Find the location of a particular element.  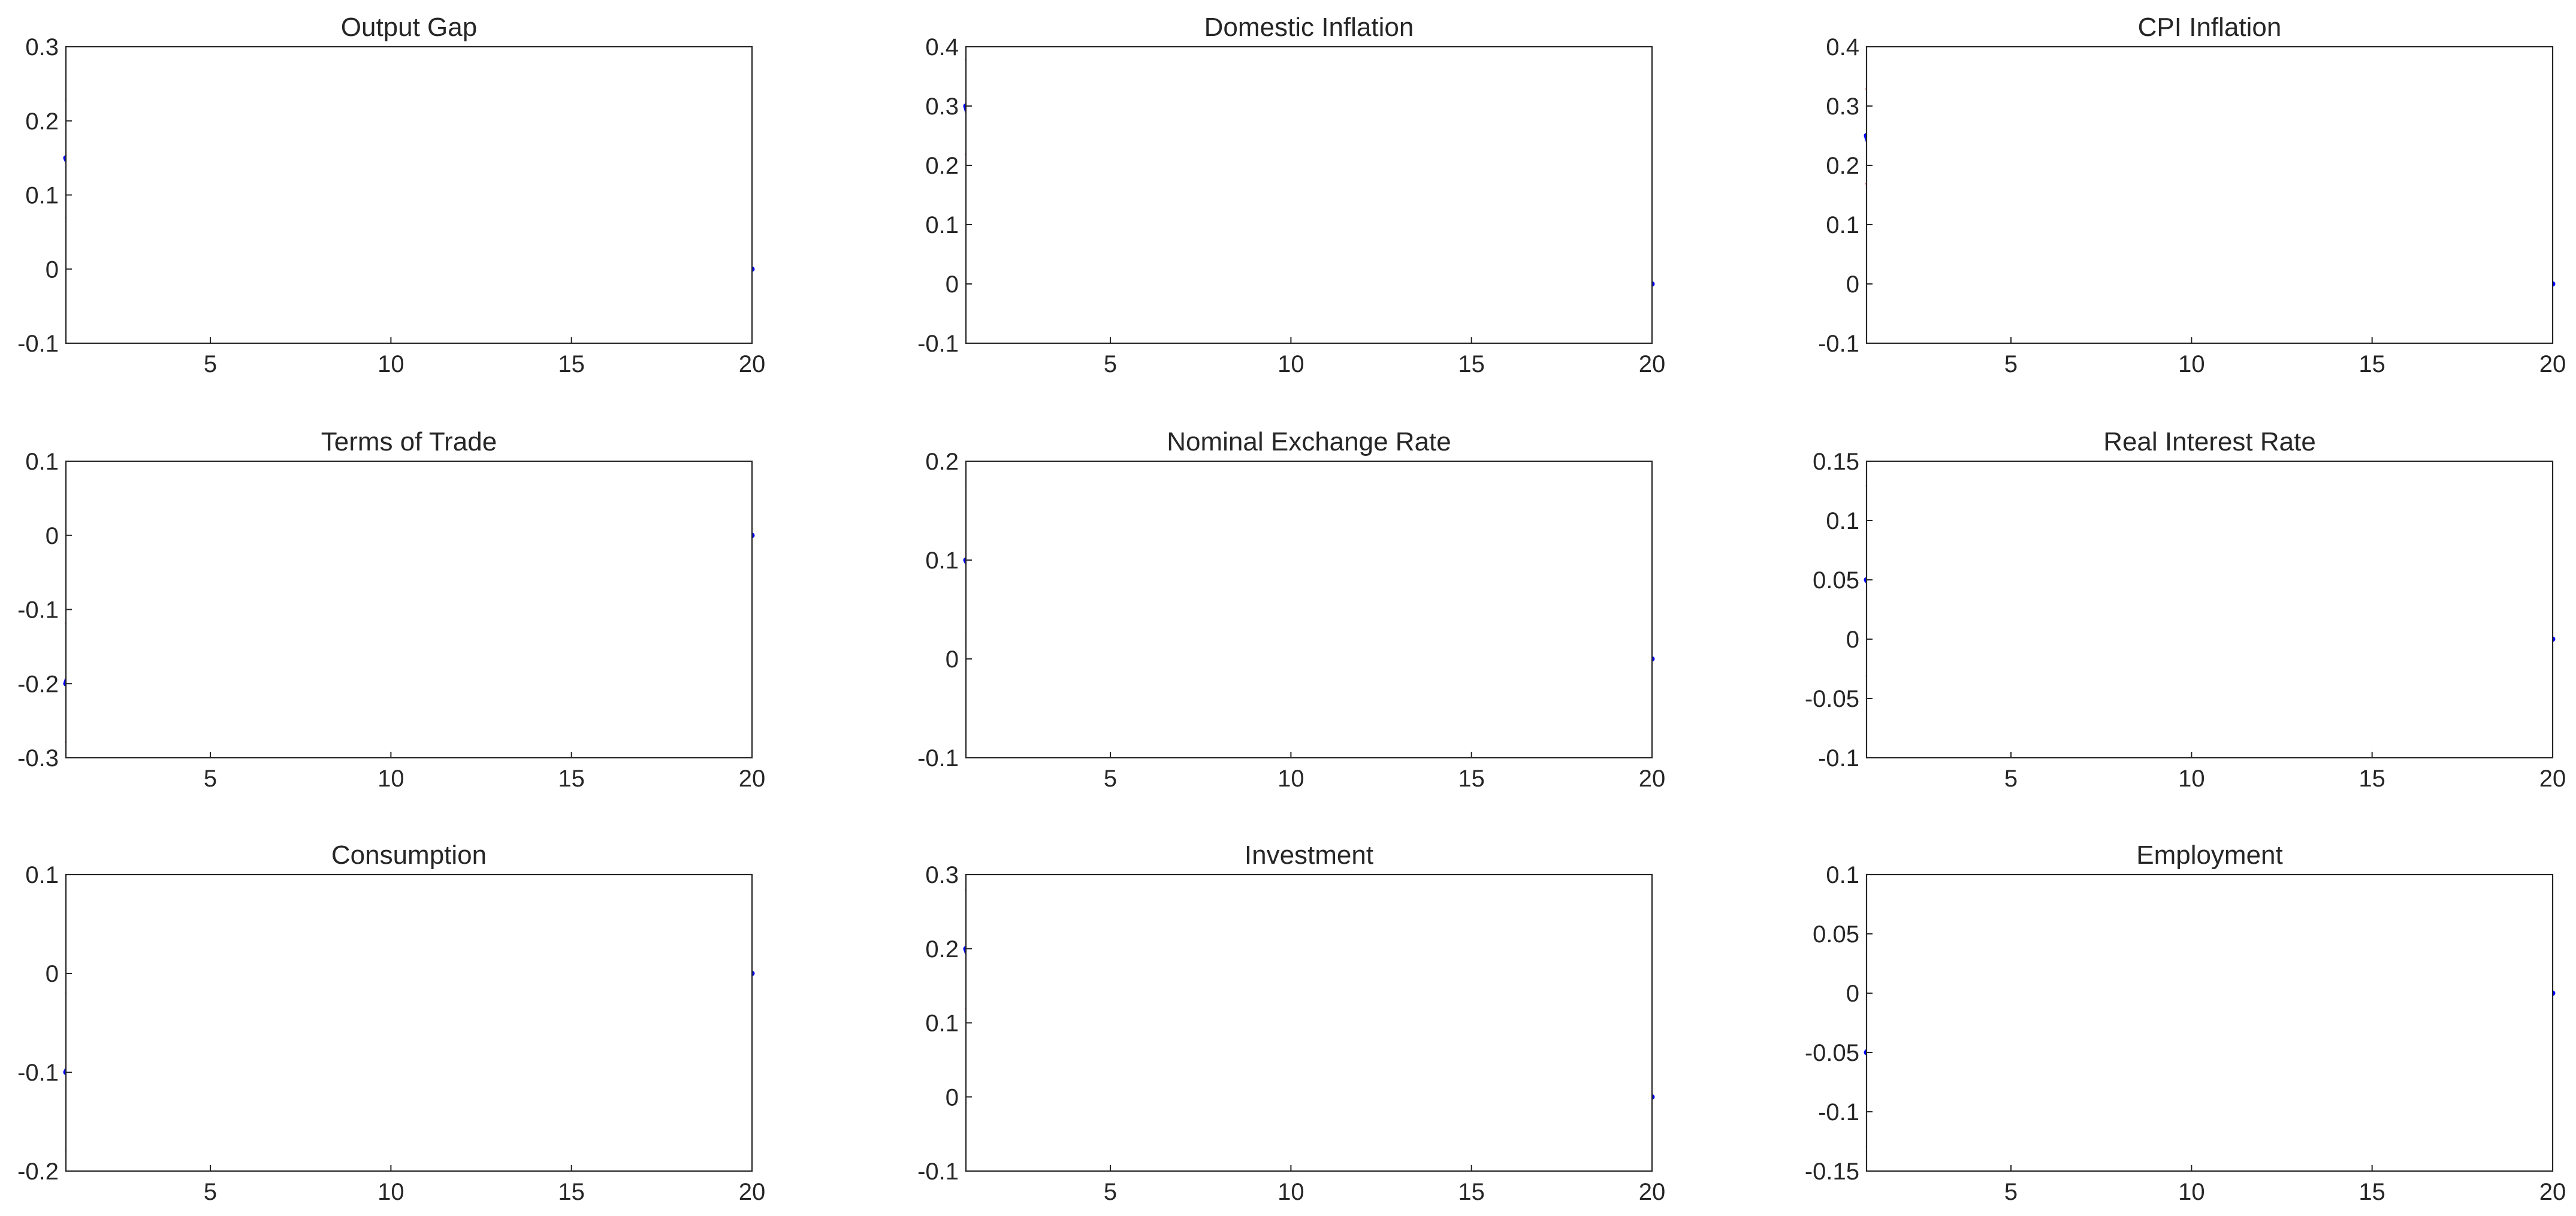

panel-title: Investment is located at coordinates (1309, 855).